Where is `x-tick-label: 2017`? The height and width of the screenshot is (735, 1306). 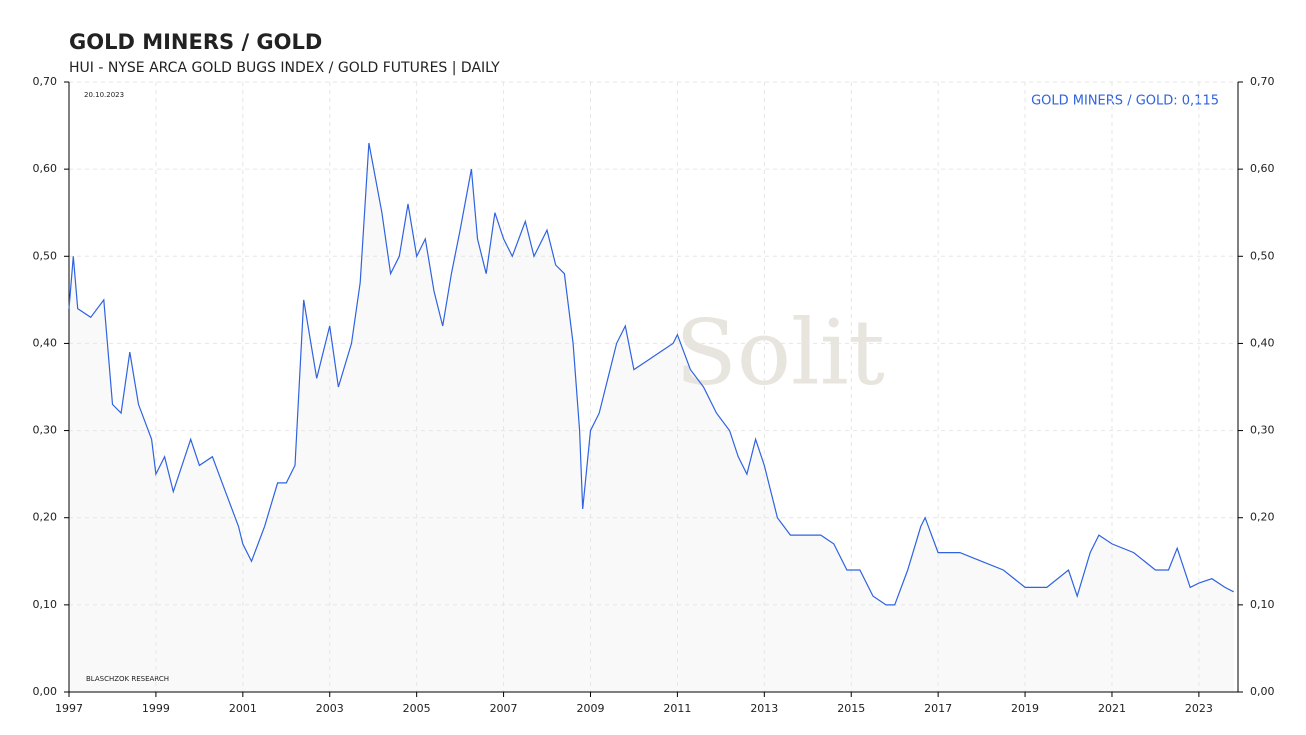
x-tick-label: 2017 is located at coordinates (938, 708).